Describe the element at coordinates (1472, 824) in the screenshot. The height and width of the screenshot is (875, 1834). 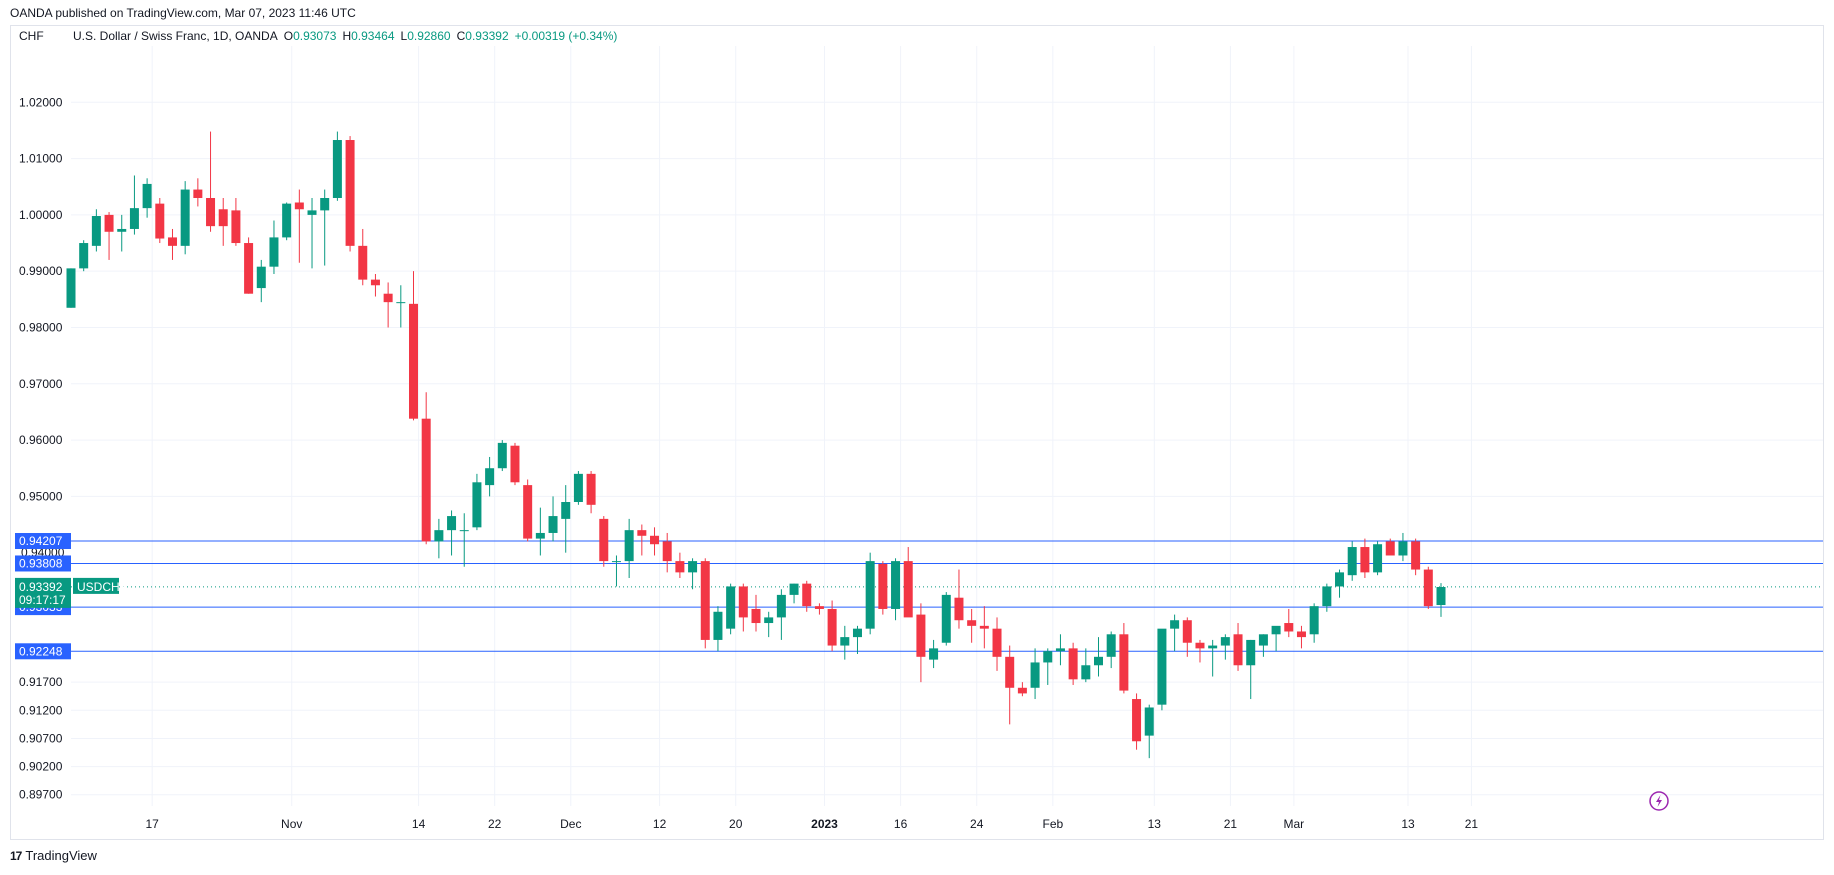
I see `x-tick-label: 21` at that location.